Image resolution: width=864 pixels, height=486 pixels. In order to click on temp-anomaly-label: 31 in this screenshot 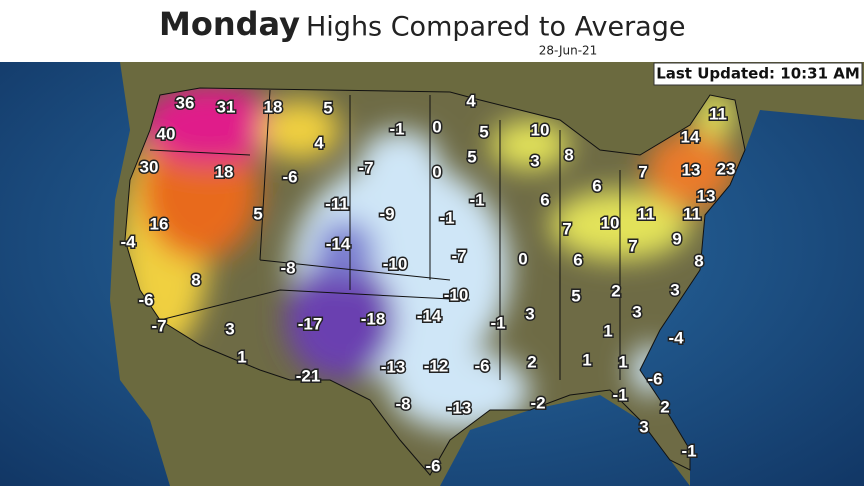, I will do `click(226, 106)`.